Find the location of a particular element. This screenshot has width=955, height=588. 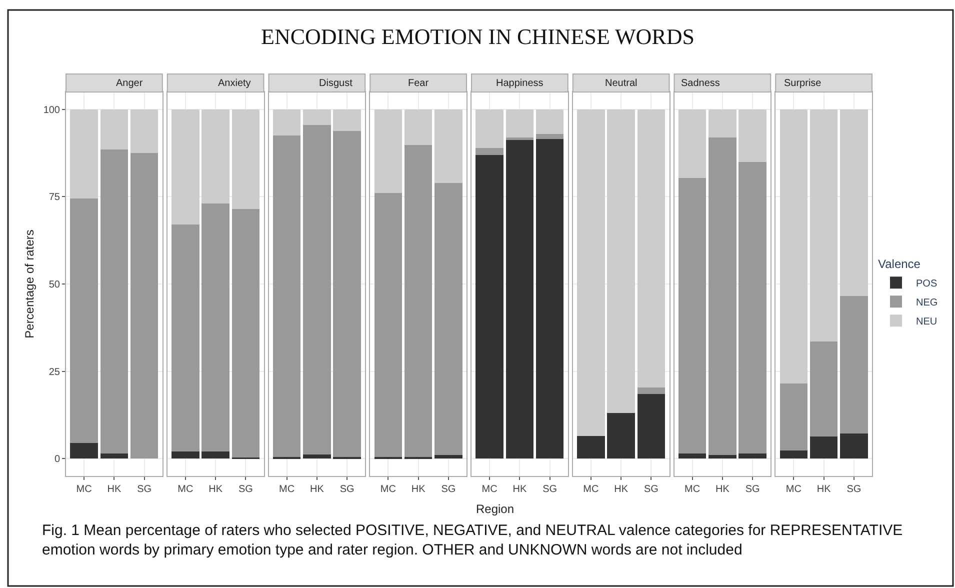

legend-label: NEG is located at coordinates (927, 303).